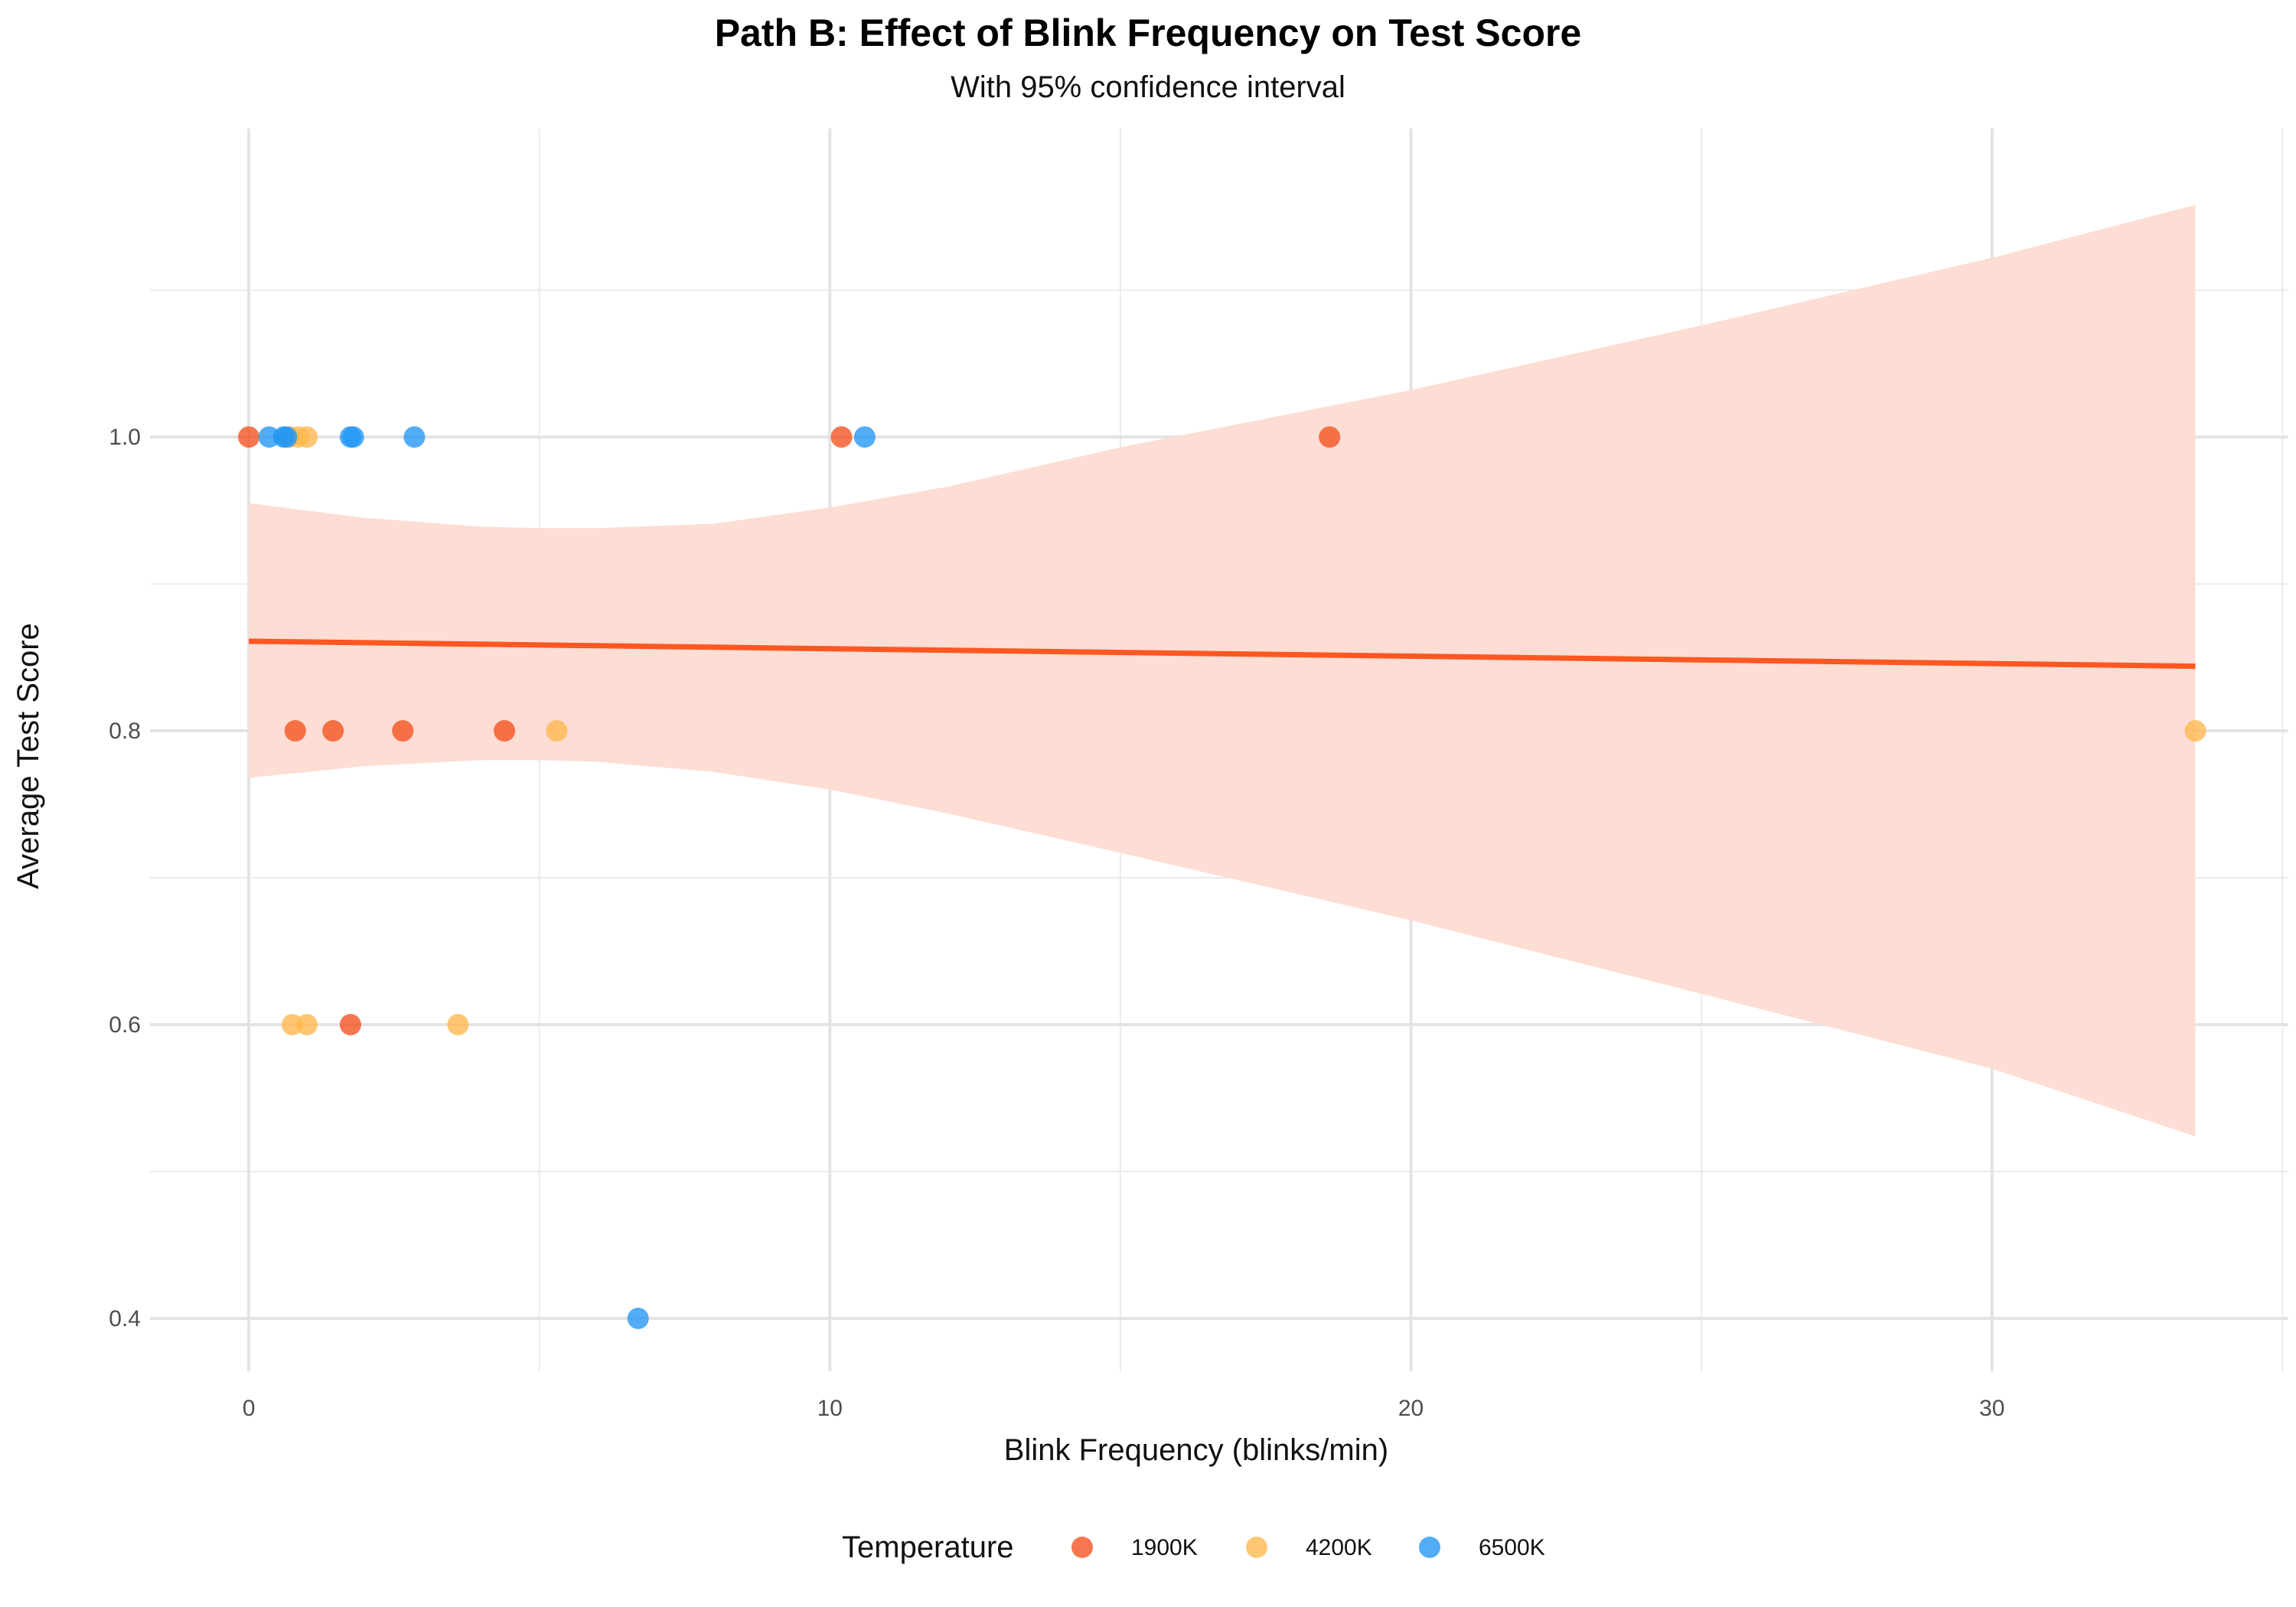 The image size is (2296, 1607). I want to click on y-axis-title: Average Test Score, so click(28, 756).